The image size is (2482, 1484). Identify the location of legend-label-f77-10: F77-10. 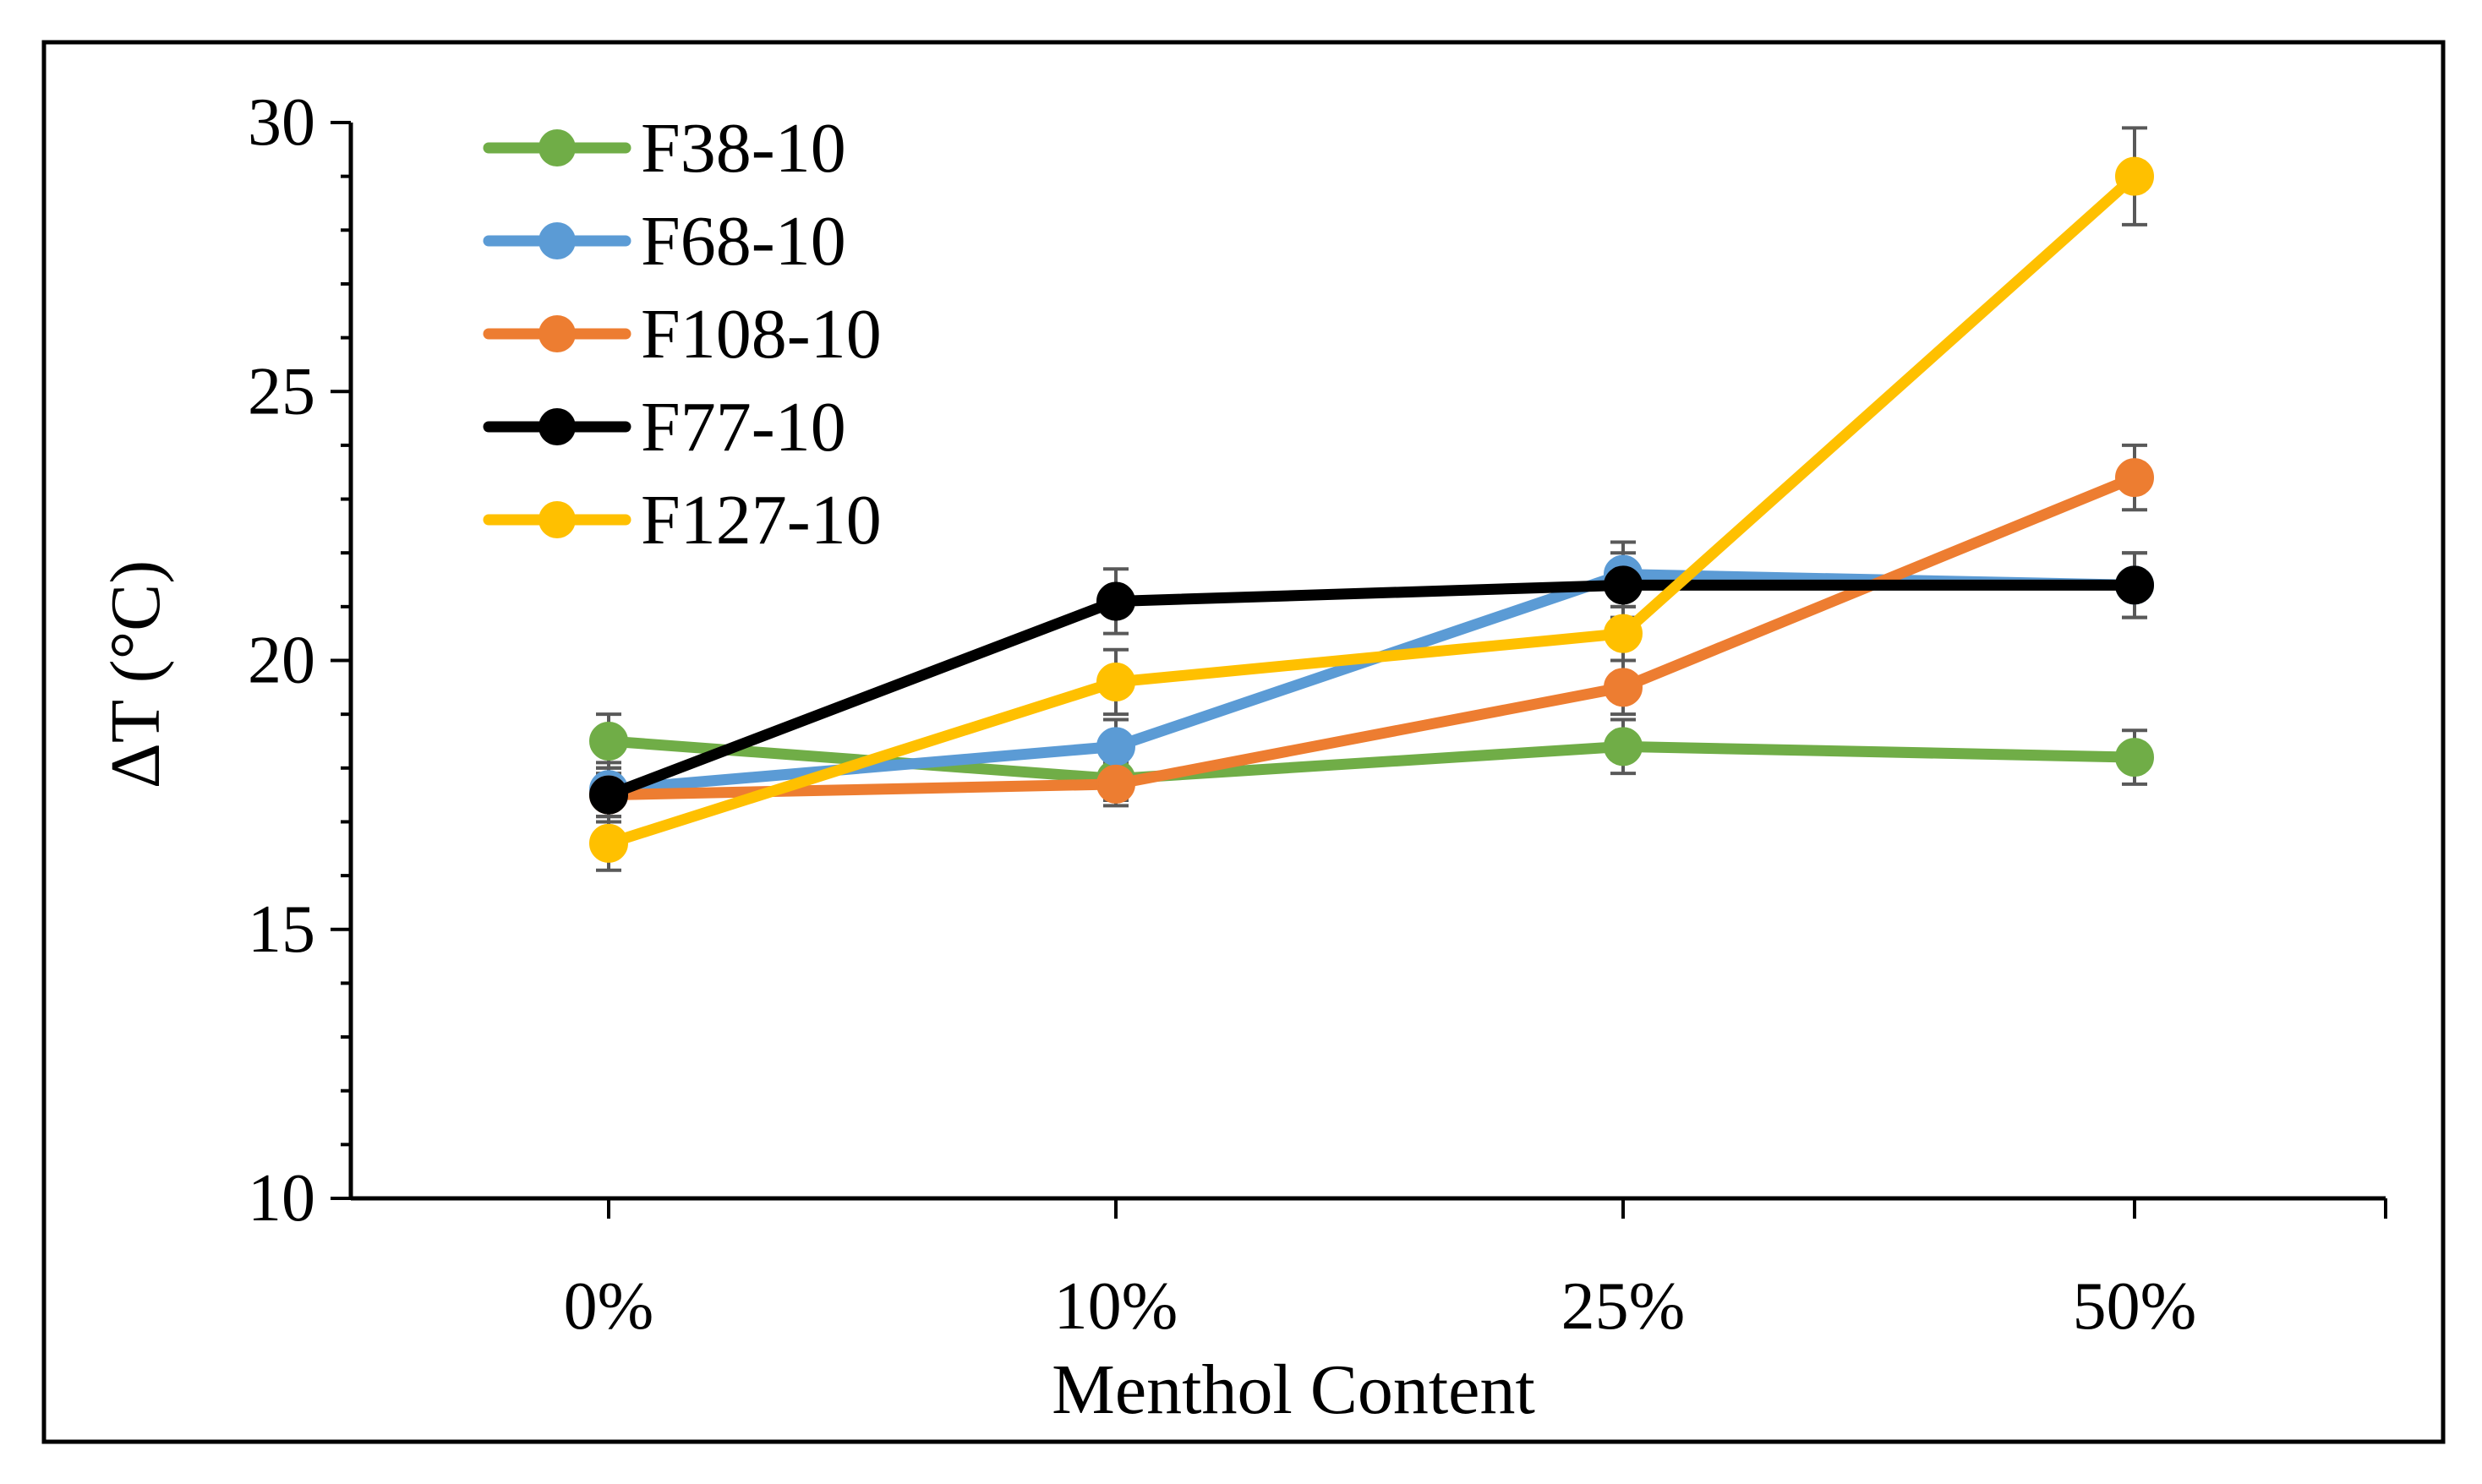
(743, 427).